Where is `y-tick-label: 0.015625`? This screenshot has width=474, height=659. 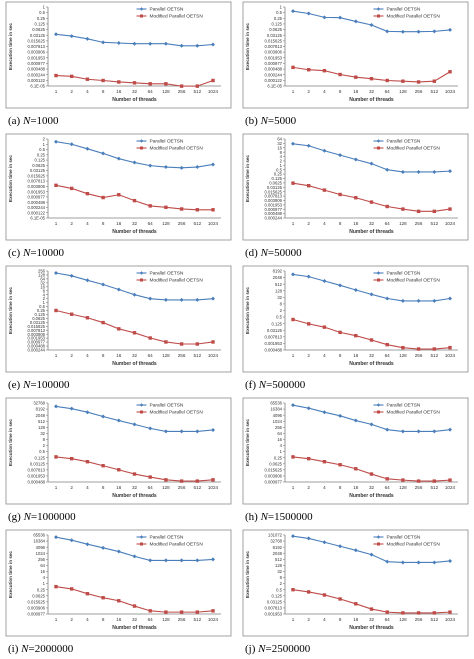
y-tick-label: 0.015625 is located at coordinates (37, 175).